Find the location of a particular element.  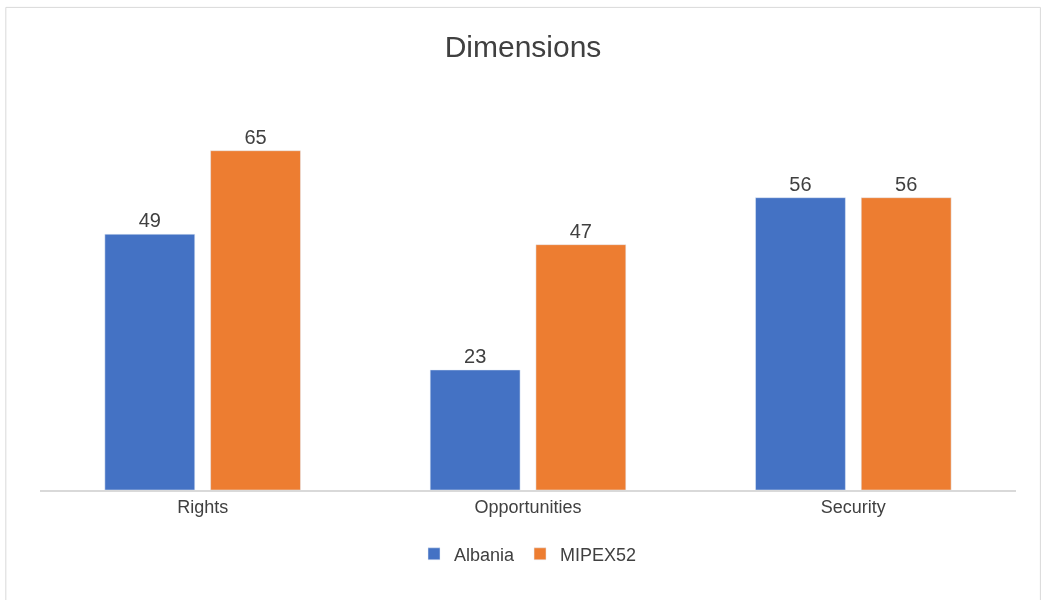

data-label: 23 is located at coordinates (475, 355).